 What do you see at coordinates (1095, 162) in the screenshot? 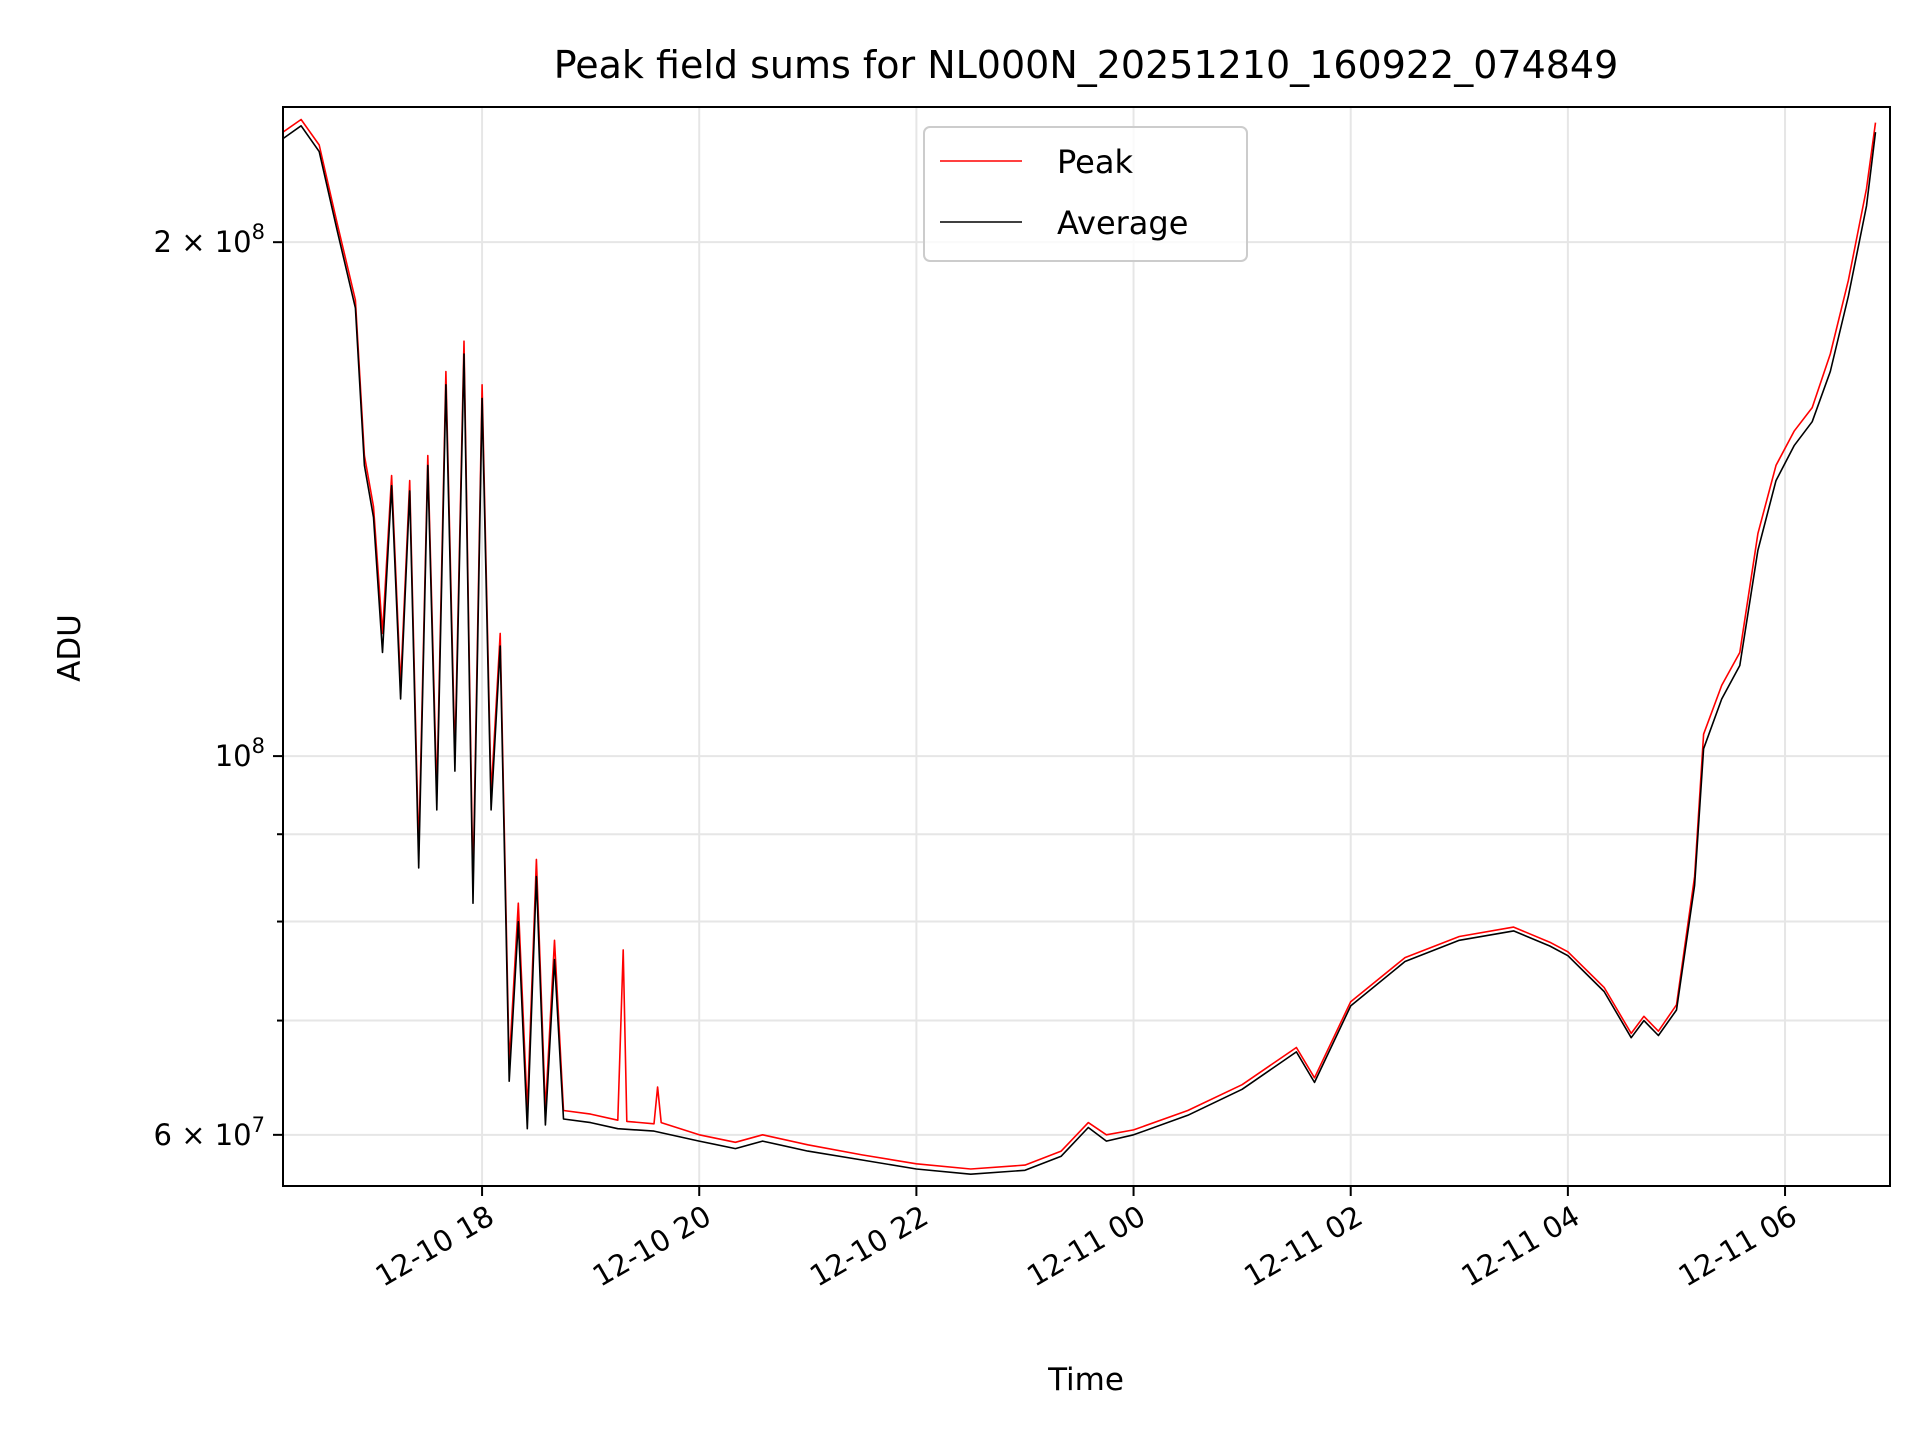
I see `legend-label-peak: Peak` at bounding box center [1095, 162].